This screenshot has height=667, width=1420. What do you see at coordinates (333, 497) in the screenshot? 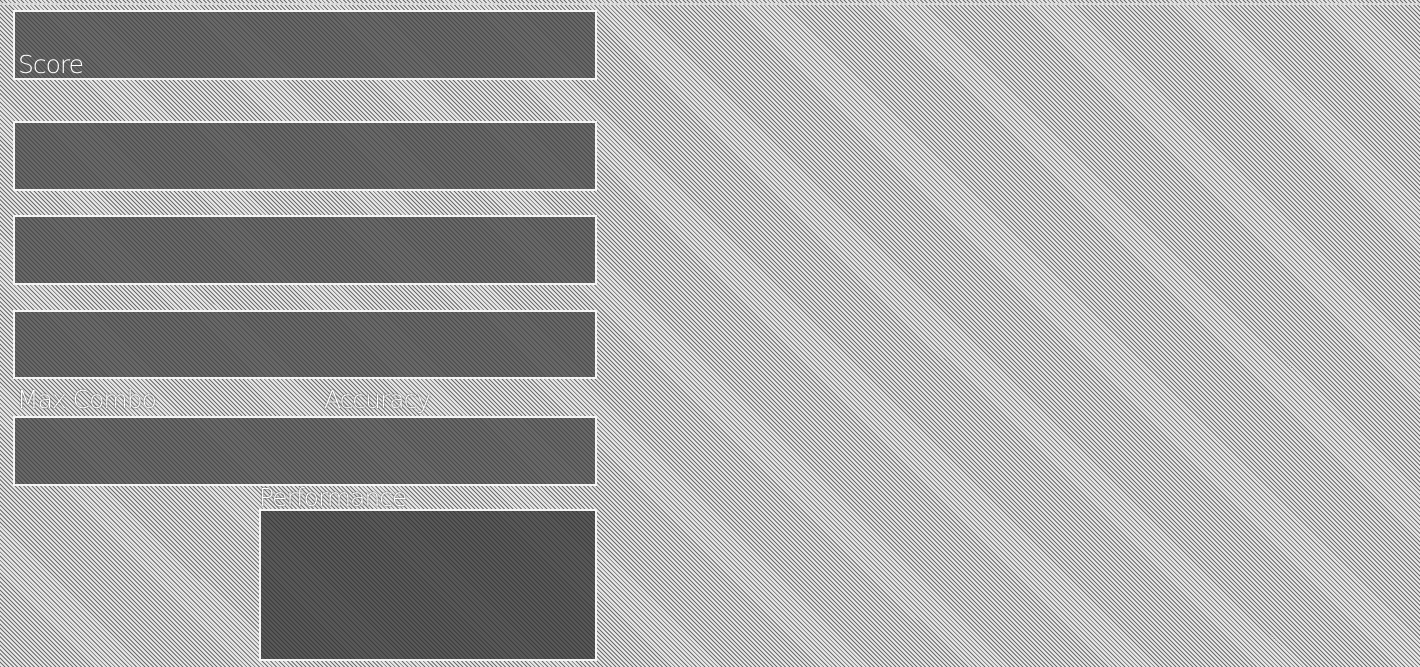
I see `performance-label: Performance` at bounding box center [333, 497].